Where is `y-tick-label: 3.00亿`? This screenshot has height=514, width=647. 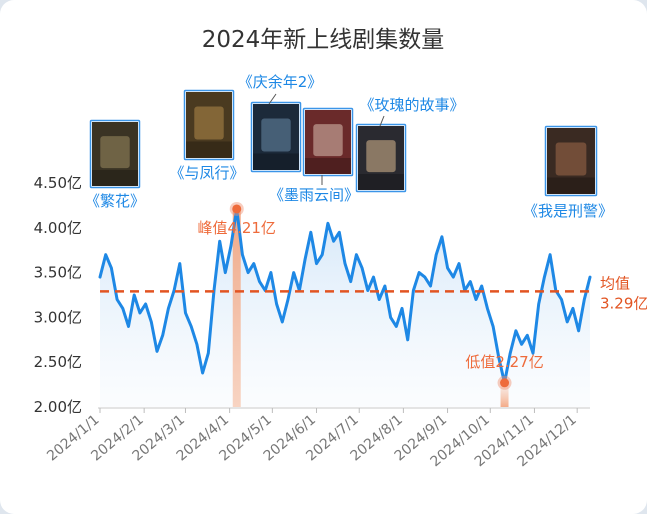 y-tick-label: 3.00亿 is located at coordinates (58, 317).